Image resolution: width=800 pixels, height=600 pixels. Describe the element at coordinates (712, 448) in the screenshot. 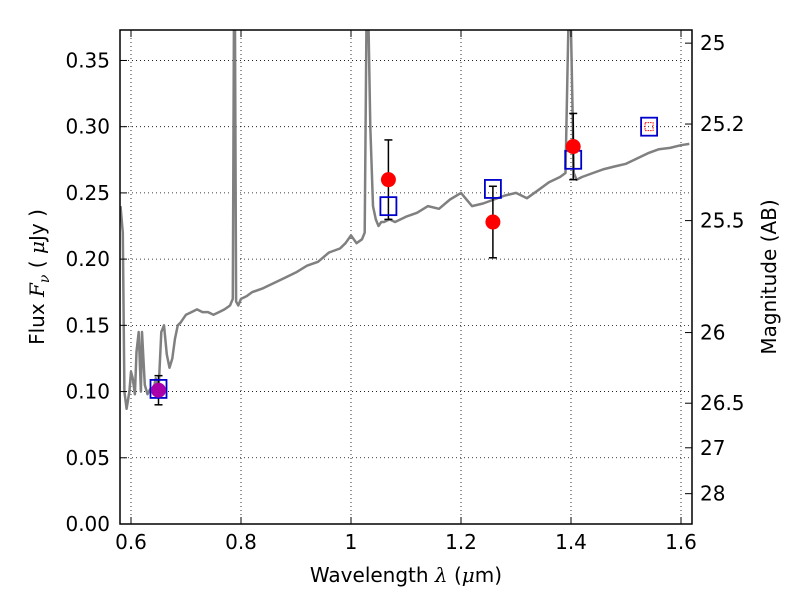

I see `right-tick-label: 27` at that location.